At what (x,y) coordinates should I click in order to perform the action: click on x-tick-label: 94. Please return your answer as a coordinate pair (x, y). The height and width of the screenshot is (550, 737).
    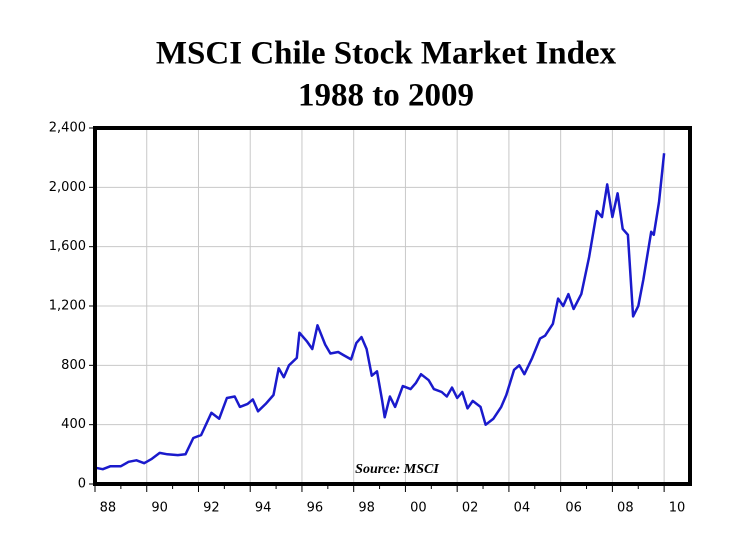
    Looking at the image, I should click on (263, 508).